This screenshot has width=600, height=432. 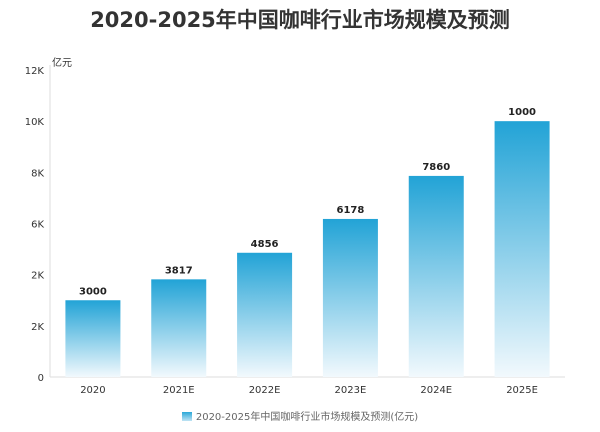 I want to click on y-tick-label: 6K, so click(x=37, y=225).